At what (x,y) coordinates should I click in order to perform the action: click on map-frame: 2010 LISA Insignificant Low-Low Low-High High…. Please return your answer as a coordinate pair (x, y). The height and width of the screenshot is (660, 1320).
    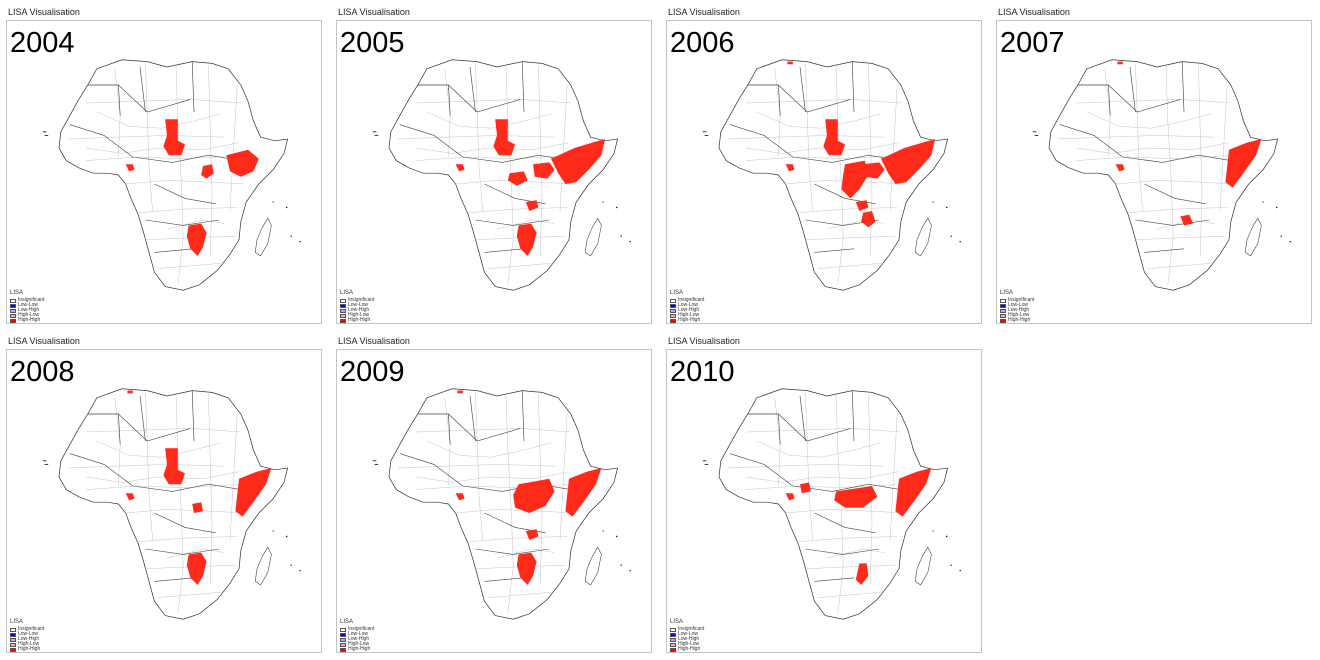
    Looking at the image, I should click on (824, 501).